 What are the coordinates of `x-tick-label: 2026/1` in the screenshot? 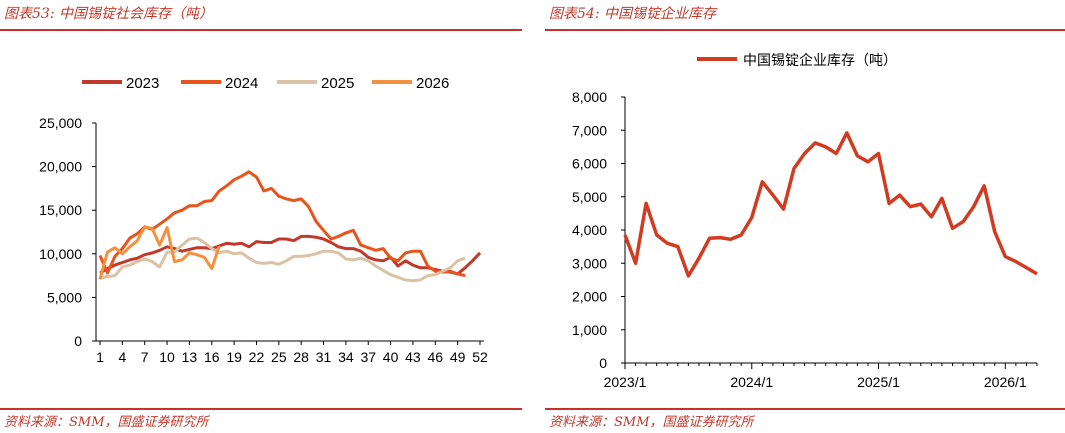 It's located at (1005, 382).